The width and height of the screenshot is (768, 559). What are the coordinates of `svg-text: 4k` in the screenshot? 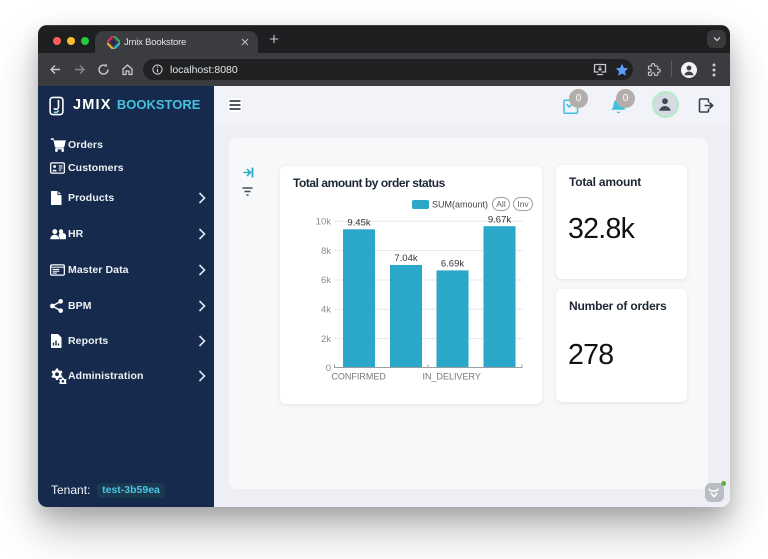 It's located at (326, 310).